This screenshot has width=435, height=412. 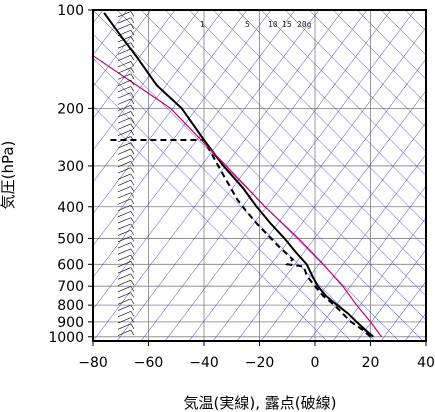 I want to click on y-tick-label: 400, so click(x=70, y=208).